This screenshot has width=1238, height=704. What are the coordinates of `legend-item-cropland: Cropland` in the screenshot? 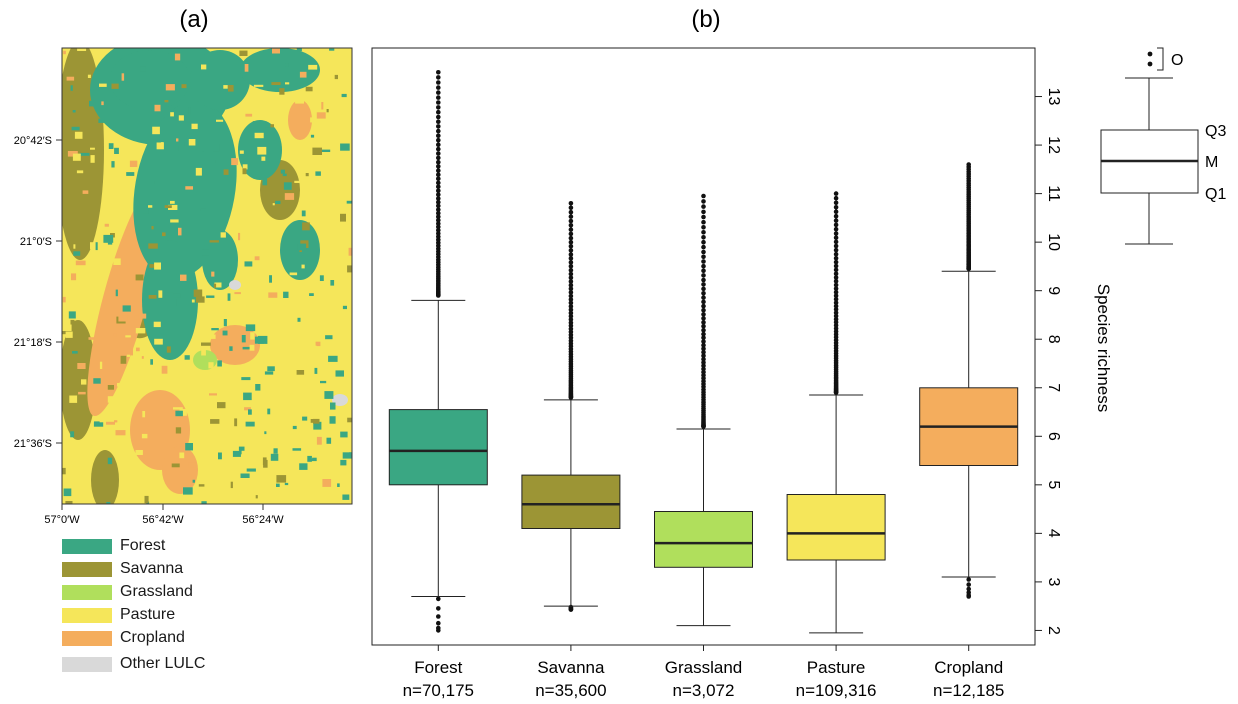 It's located at (123, 638).